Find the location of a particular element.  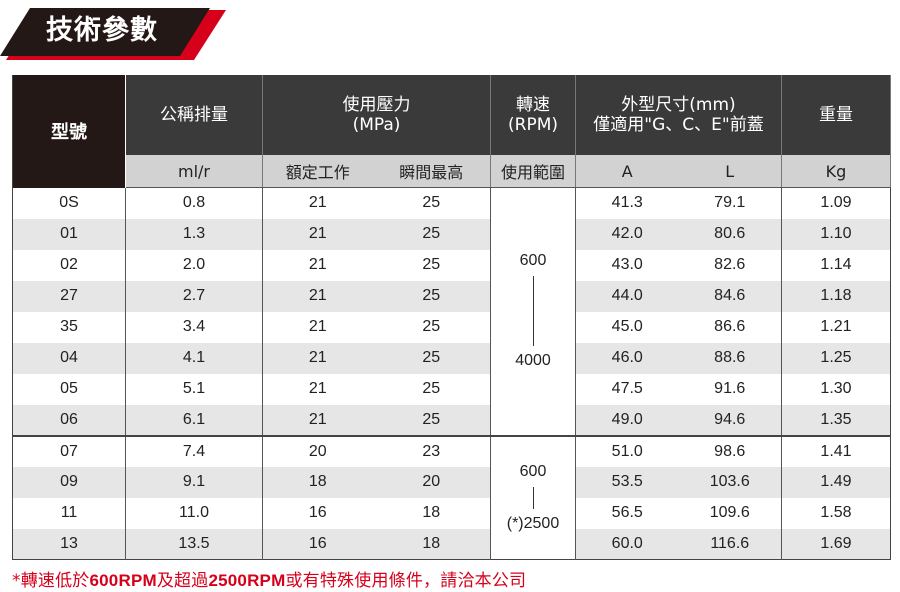

cell-dim-a: 51.0 is located at coordinates (627, 450).